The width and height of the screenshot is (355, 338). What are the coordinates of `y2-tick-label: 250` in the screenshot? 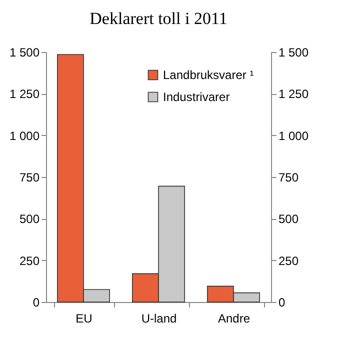 It's located at (288, 261).